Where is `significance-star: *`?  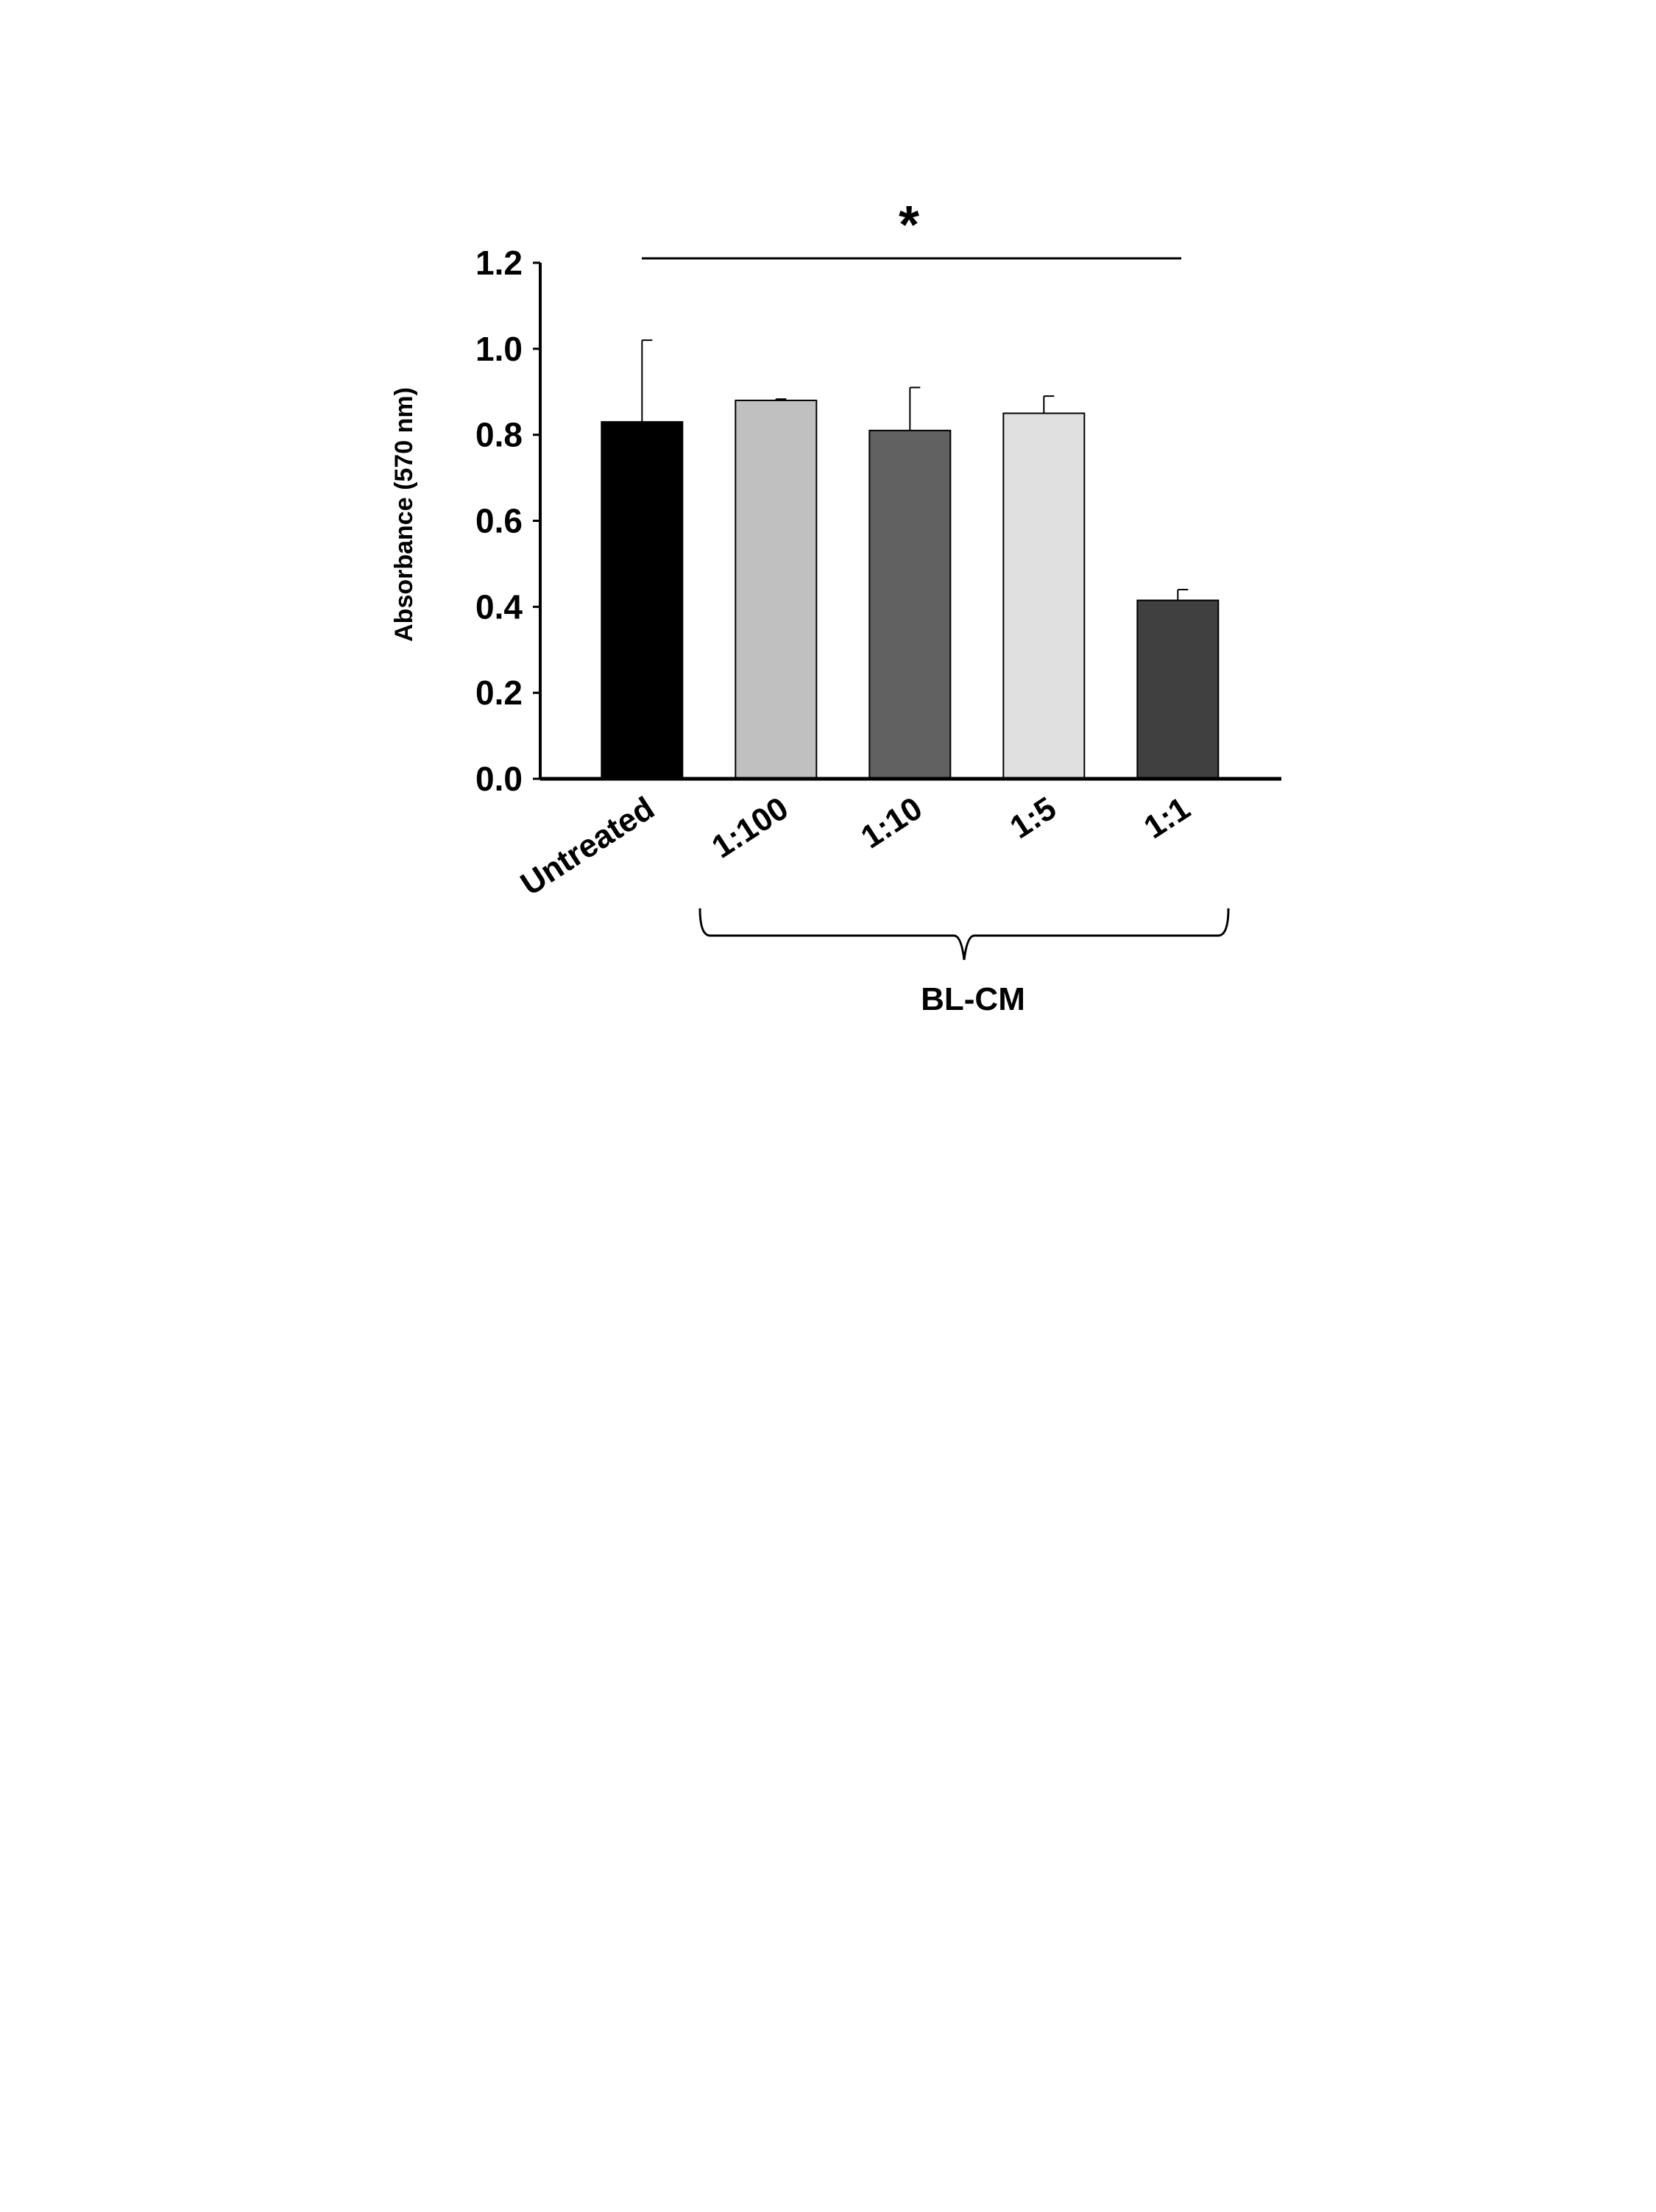 significance-star: * is located at coordinates (909, 225).